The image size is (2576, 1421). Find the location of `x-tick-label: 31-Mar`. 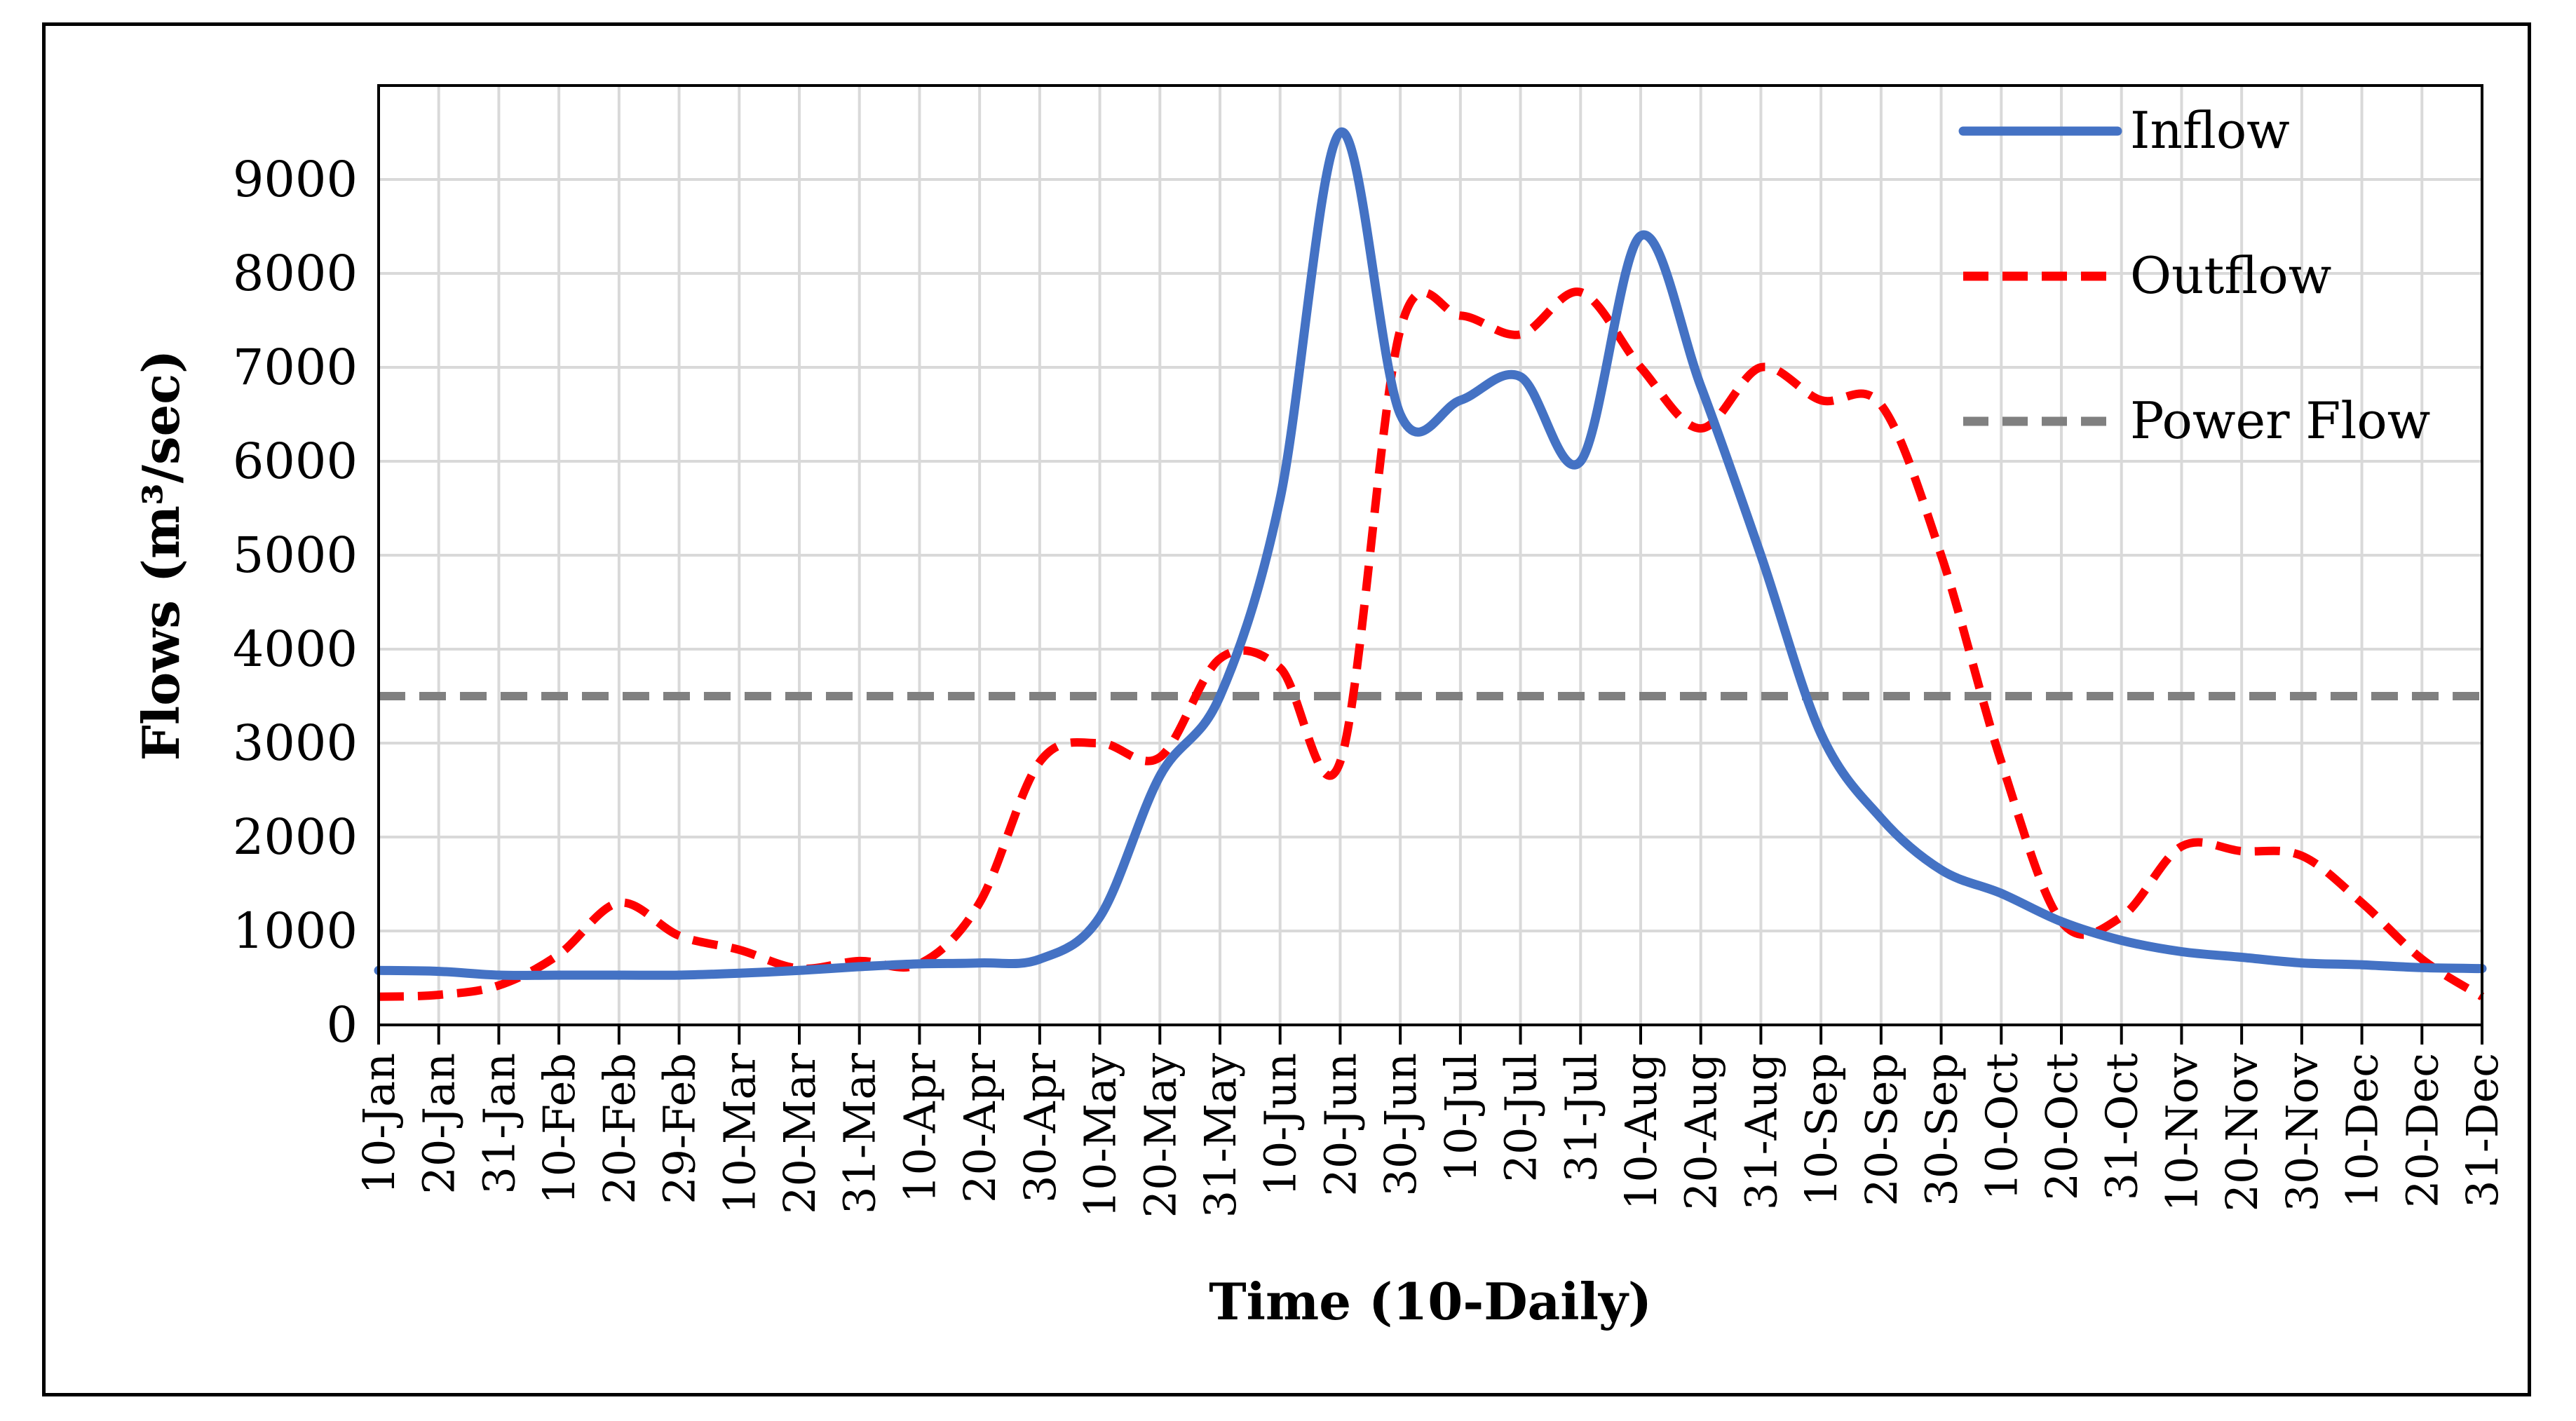

x-tick-label: 31-Mar is located at coordinates (860, 1133).